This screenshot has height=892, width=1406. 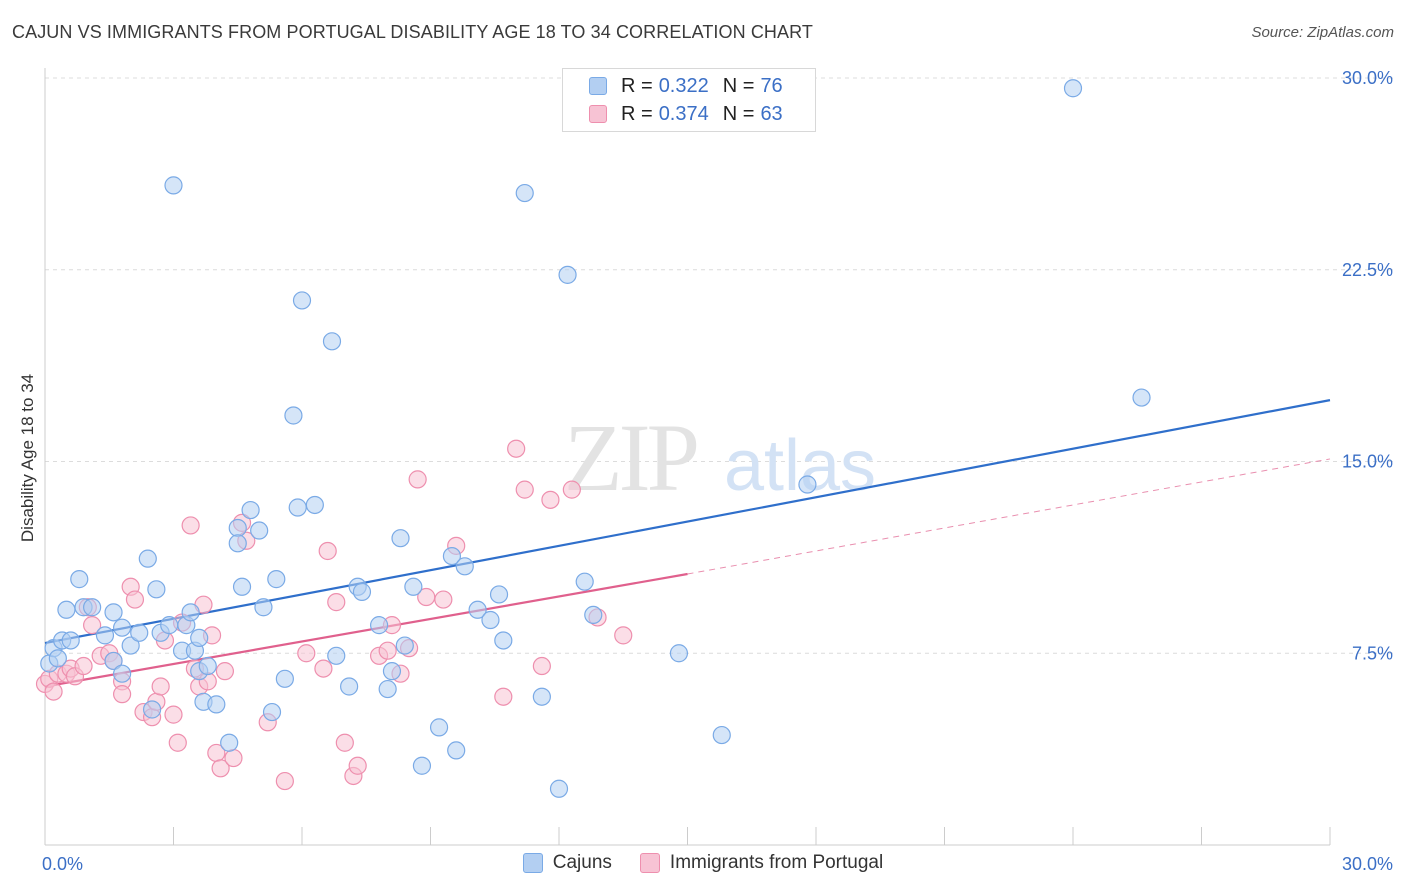 I want to click on cajuns-r-value: 0.322, so click(x=683, y=85).